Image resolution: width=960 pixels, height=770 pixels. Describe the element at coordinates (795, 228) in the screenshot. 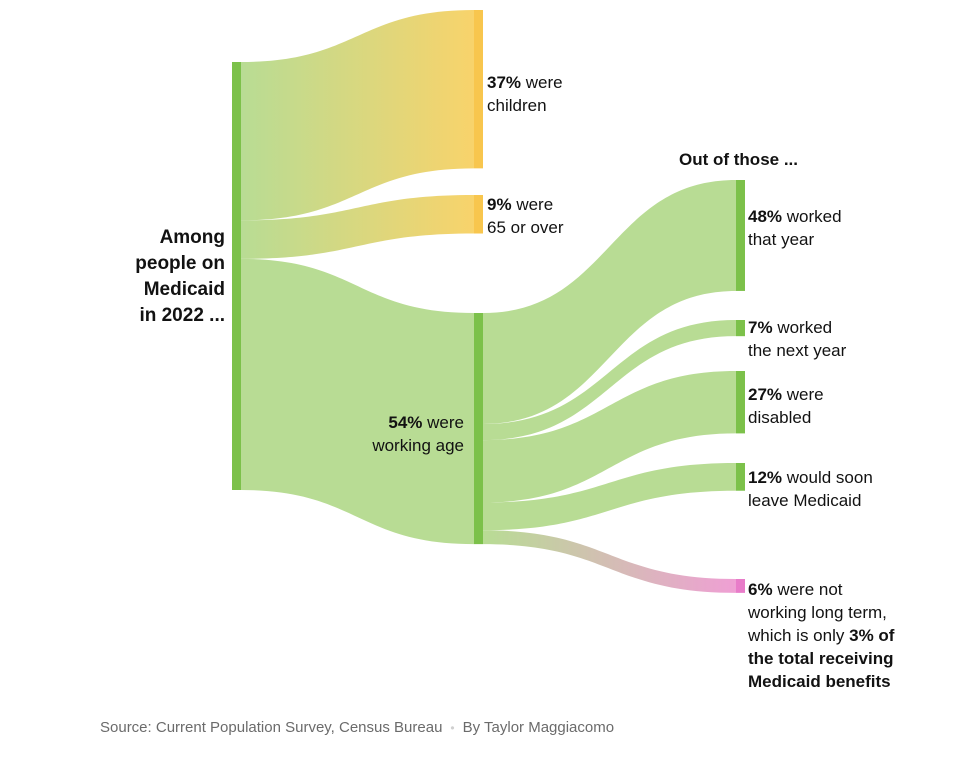

I see `label-worked: 48% worked that year` at that location.